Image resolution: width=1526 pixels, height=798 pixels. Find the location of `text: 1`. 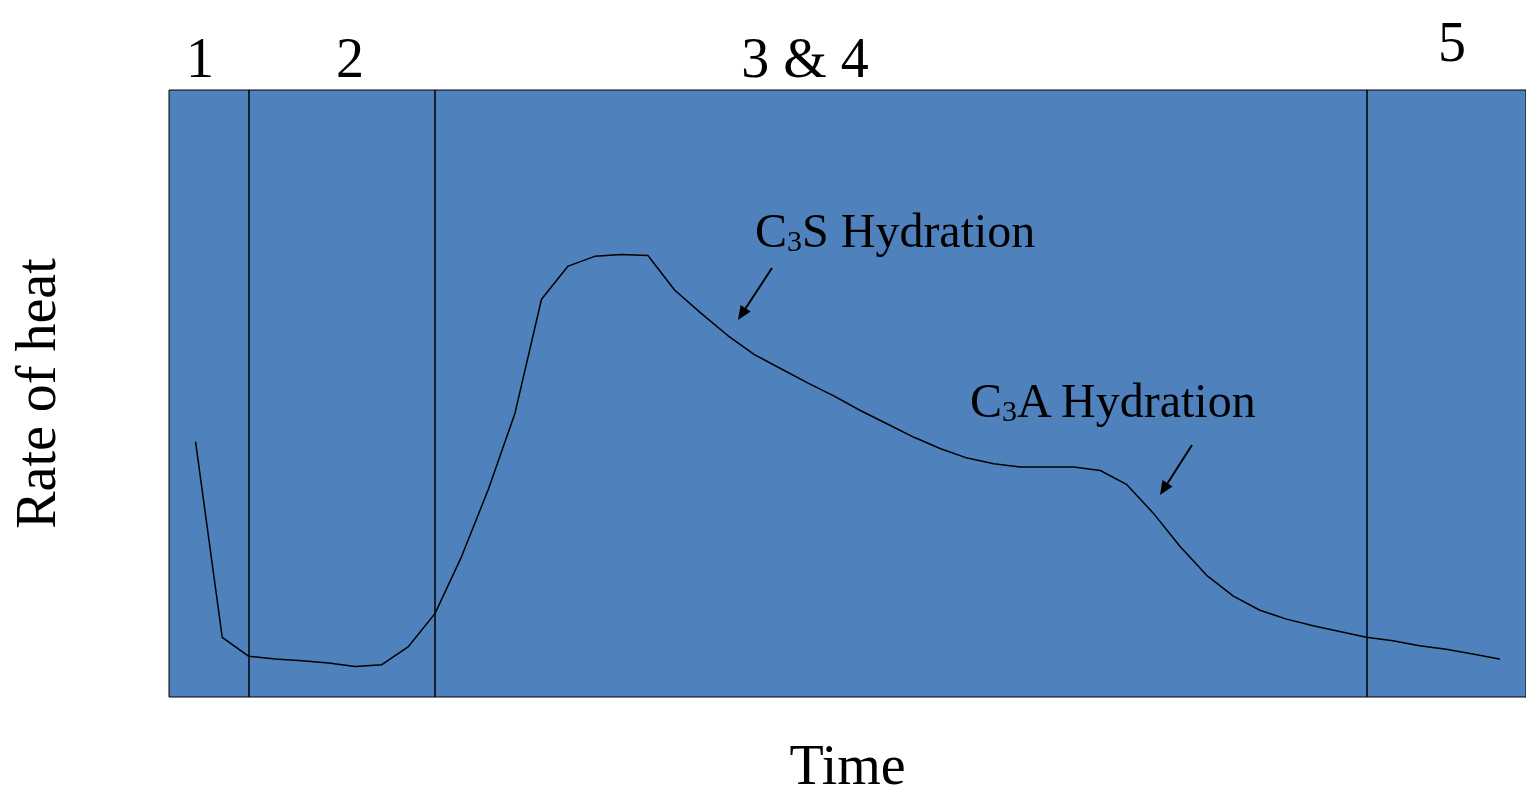

text: 1 is located at coordinates (200, 58).